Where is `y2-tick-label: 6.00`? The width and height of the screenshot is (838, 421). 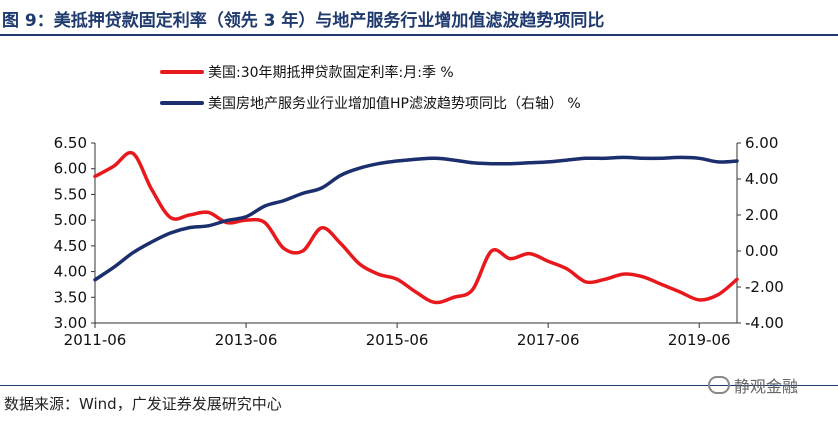
y2-tick-label: 6.00 is located at coordinates (761, 143).